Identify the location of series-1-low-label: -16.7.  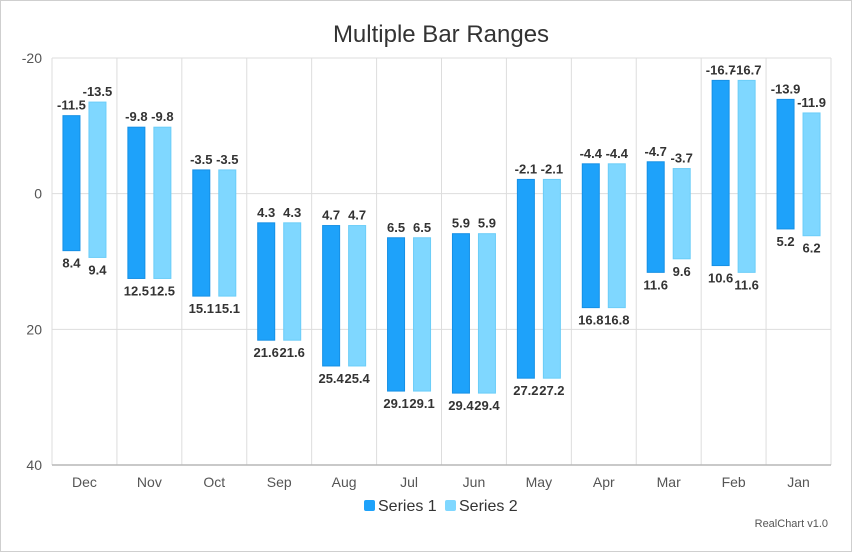
(721, 69).